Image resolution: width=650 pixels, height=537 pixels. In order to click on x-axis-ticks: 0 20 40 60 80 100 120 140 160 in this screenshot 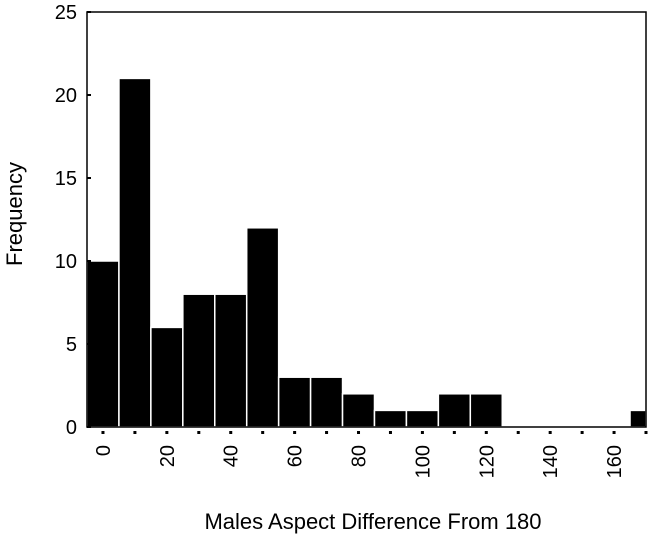, I will do `click(370, 454)`.